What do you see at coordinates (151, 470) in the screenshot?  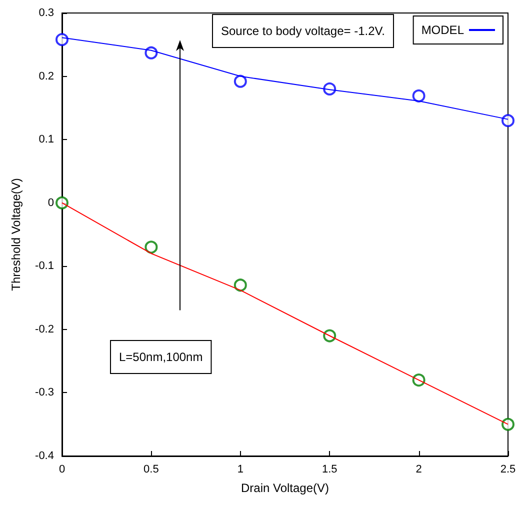 I see `x-tick-label: 0.5` at bounding box center [151, 470].